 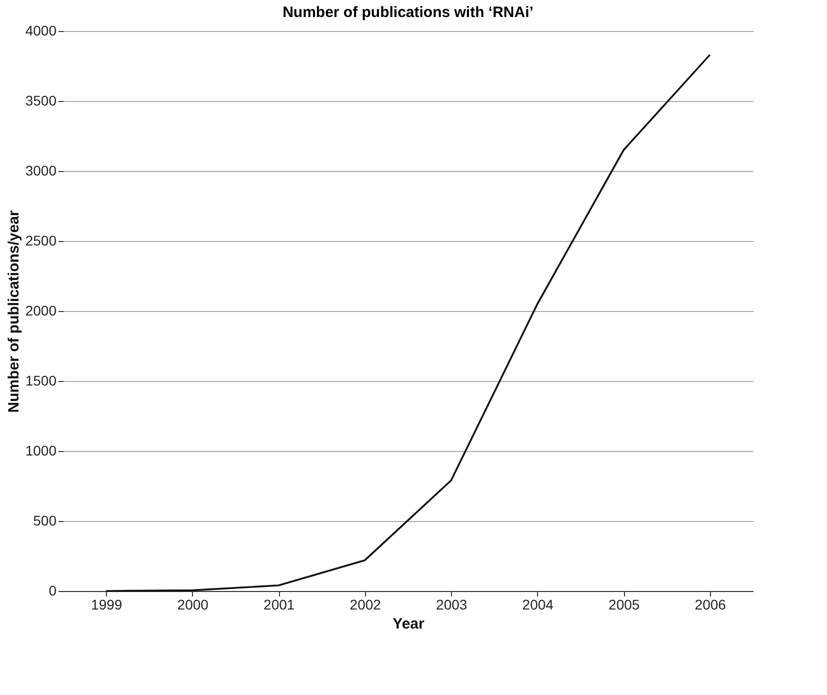 What do you see at coordinates (279, 604) in the screenshot?
I see `x-tick-label: 2001` at bounding box center [279, 604].